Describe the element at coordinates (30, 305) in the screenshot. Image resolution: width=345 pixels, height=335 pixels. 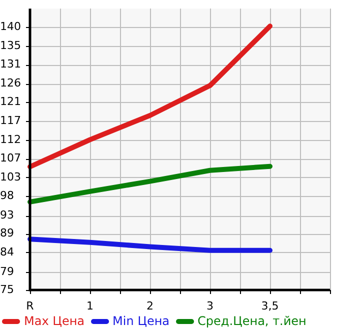
I see `x-tick-label: R` at that location.